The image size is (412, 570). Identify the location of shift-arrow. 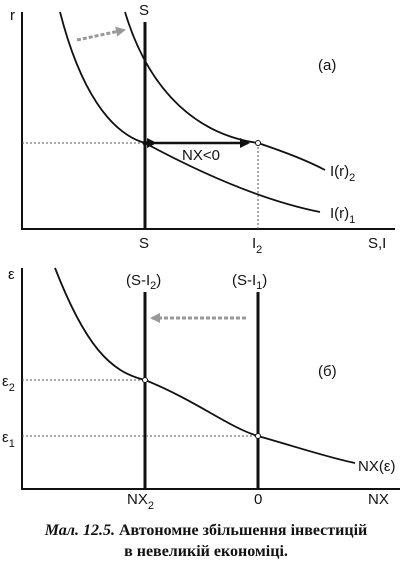
(101, 34).